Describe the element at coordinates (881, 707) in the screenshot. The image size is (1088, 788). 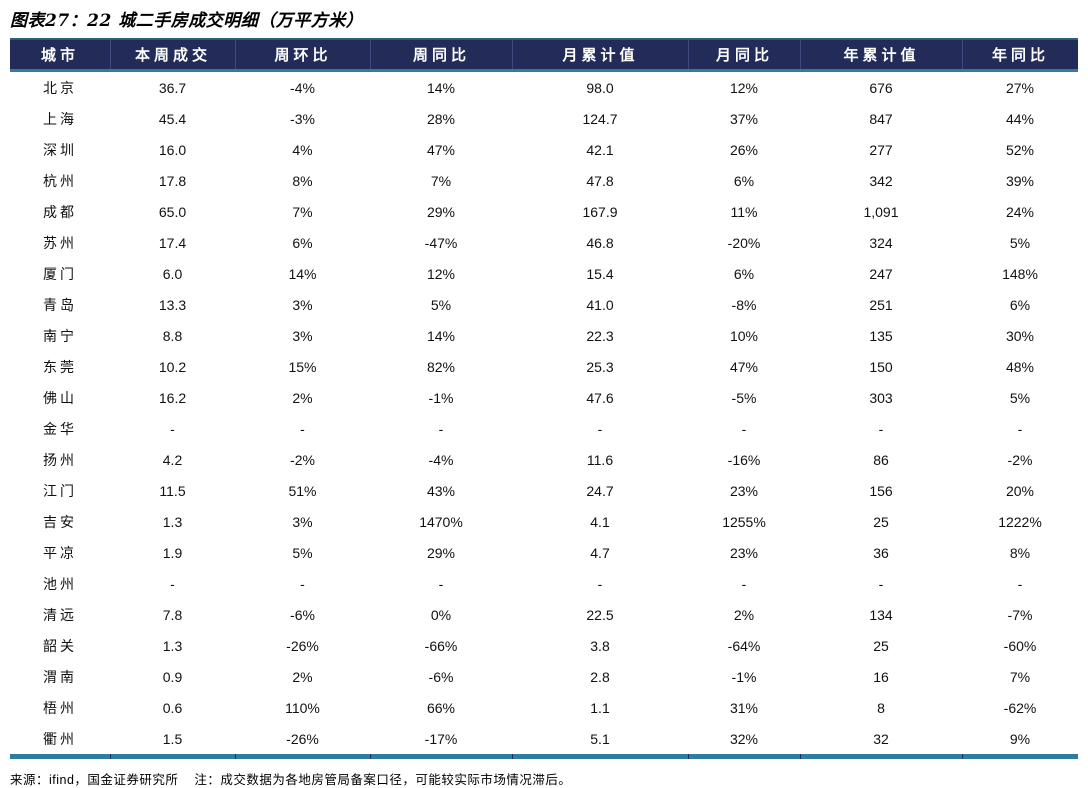
I see `value-cell: 8` at that location.